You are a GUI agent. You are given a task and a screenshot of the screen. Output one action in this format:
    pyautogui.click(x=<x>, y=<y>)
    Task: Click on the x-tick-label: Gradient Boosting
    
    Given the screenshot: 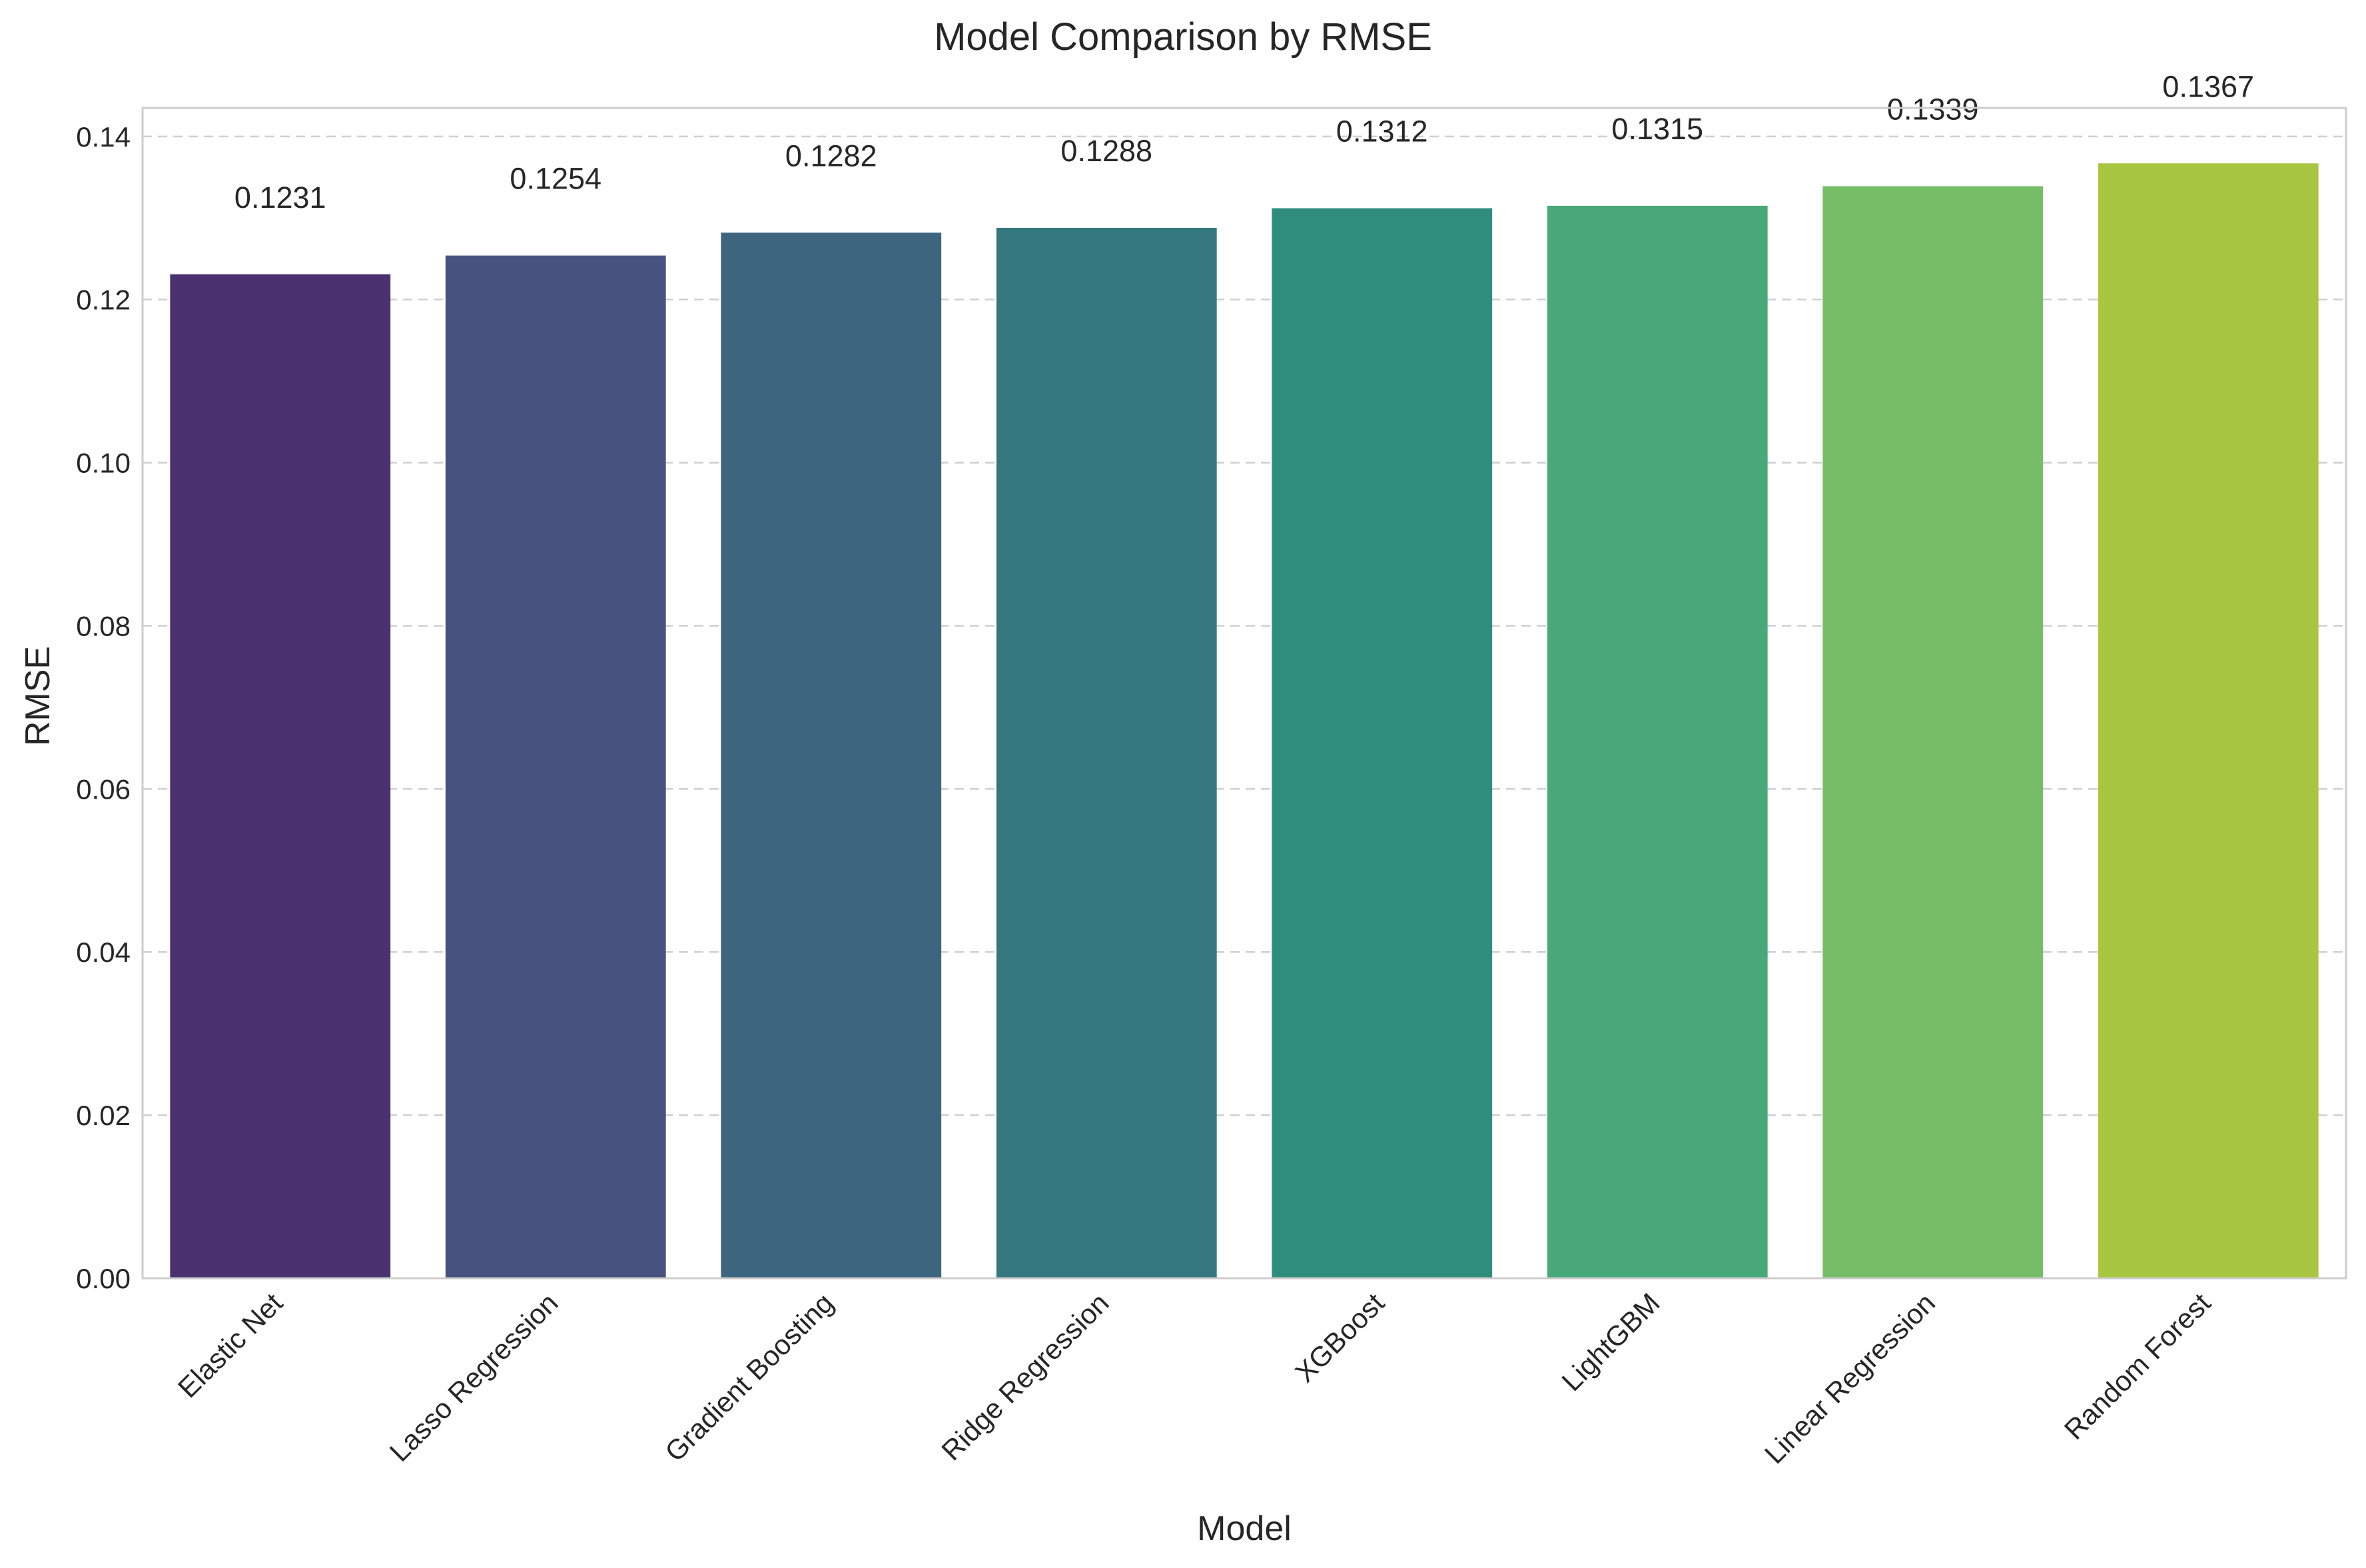 What is the action you would take?
    pyautogui.click(x=749, y=1377)
    